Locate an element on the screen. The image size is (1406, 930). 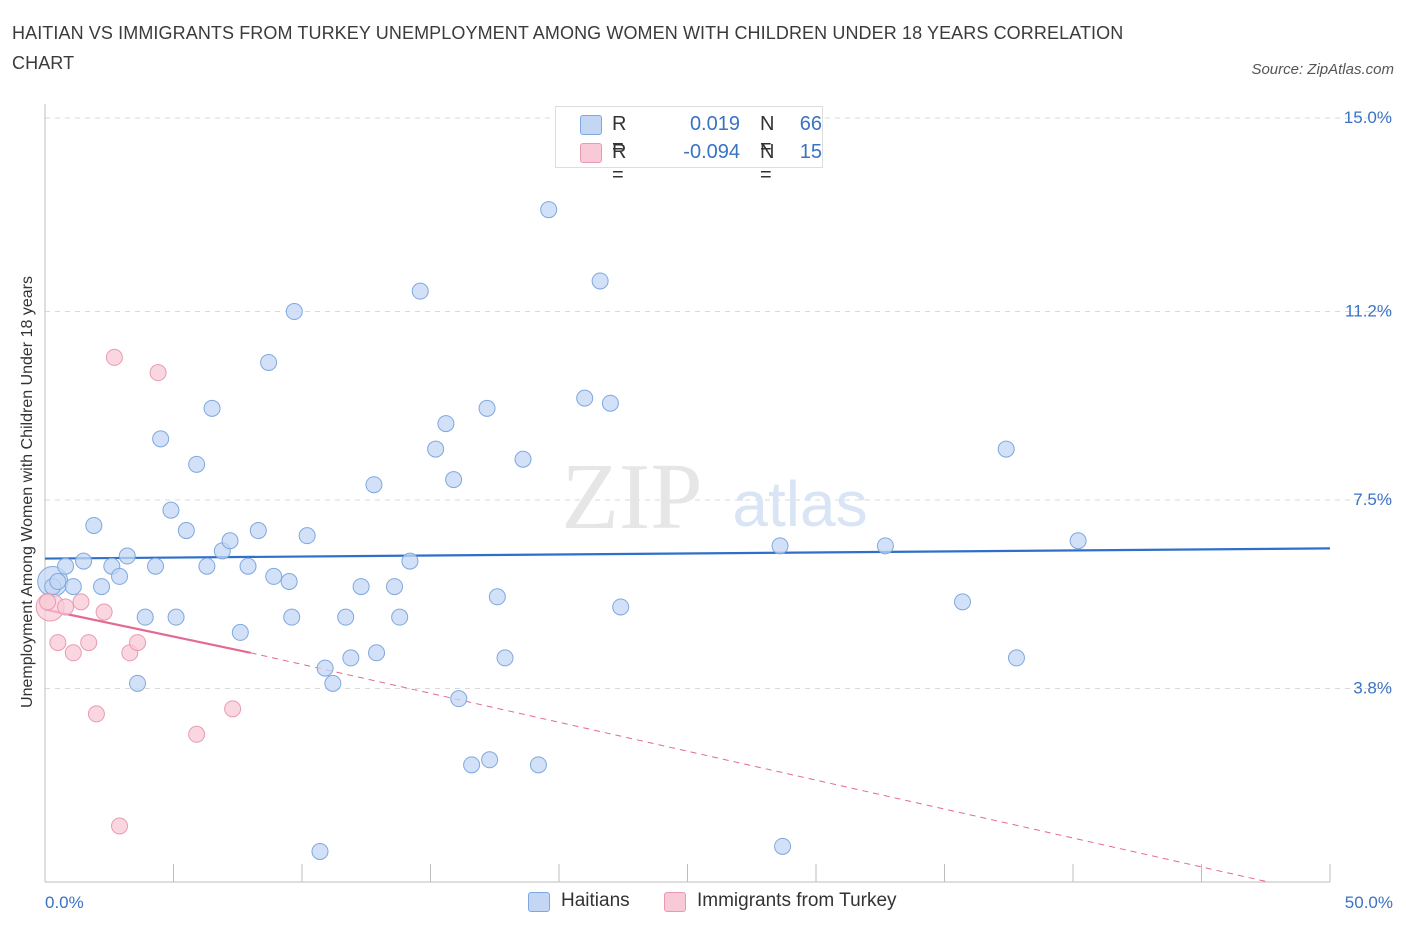
haitians-trend-line is located at coordinates (687, 553).